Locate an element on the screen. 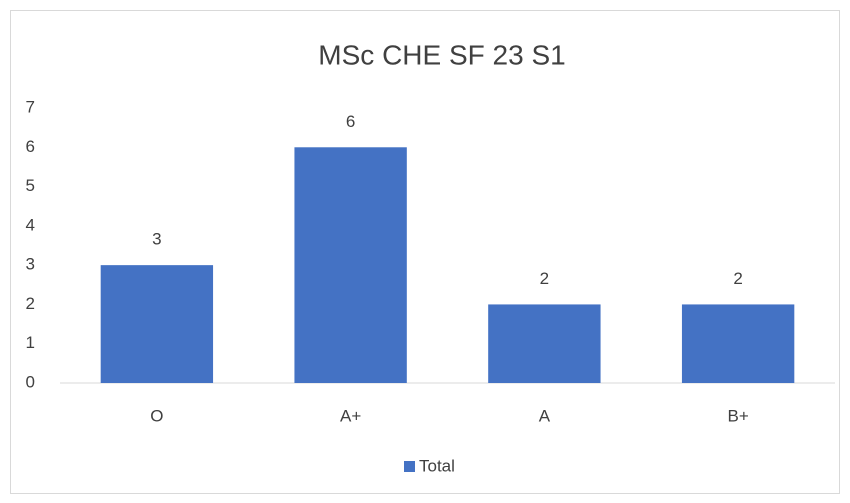 This screenshot has height=503, width=850. data-label: 3 is located at coordinates (156, 239).